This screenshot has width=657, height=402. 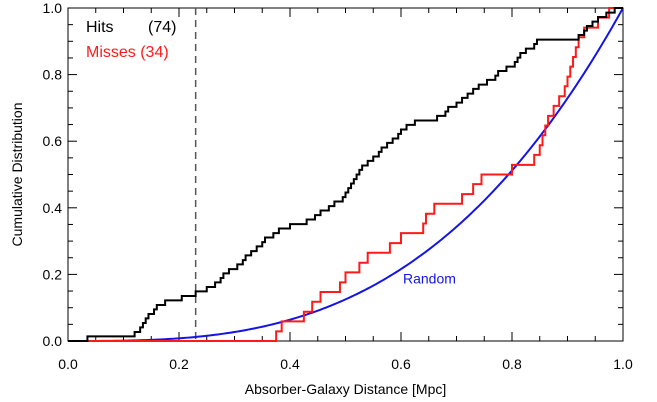 I want to click on y-tick-label: 0.0, so click(x=53, y=341).